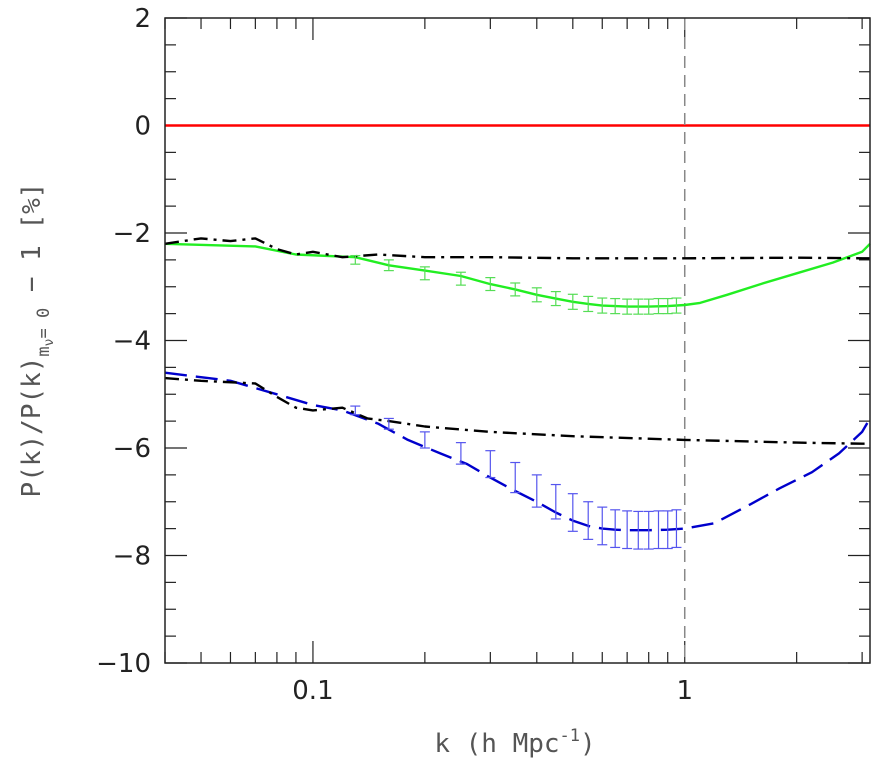  What do you see at coordinates (37, 340) in the screenshot?
I see `y-axis-label: P(k)/P(k)mν= 0 − 1 [%]` at bounding box center [37, 340].